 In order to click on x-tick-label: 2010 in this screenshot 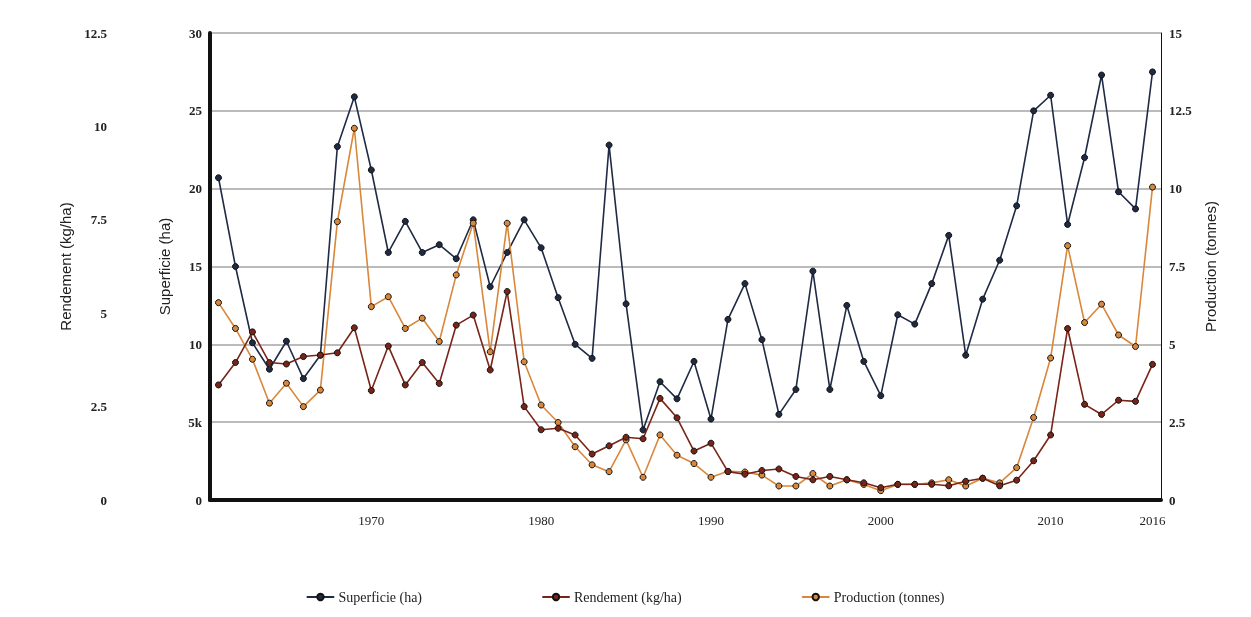, I will do `click(1050, 520)`.